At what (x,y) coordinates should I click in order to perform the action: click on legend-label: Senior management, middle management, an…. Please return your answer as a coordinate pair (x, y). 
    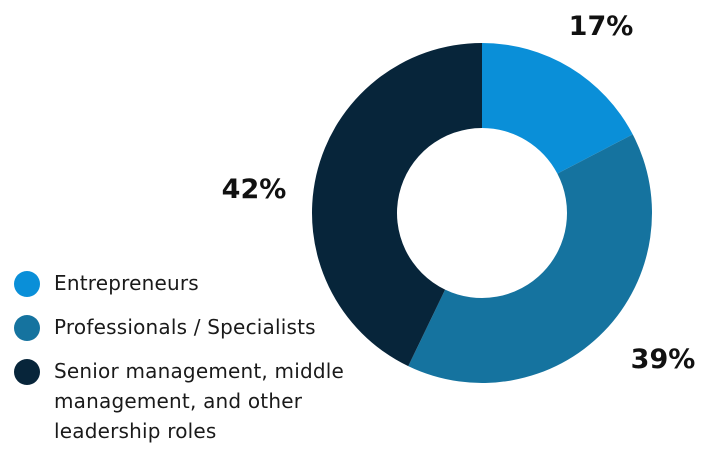
    Looking at the image, I should click on (199, 401).